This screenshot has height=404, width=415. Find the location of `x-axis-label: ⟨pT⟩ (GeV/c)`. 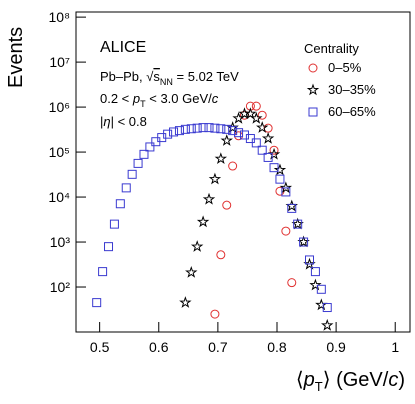

x-axis-label: ⟨pT⟩ (GeV/c) is located at coordinates (350, 381).